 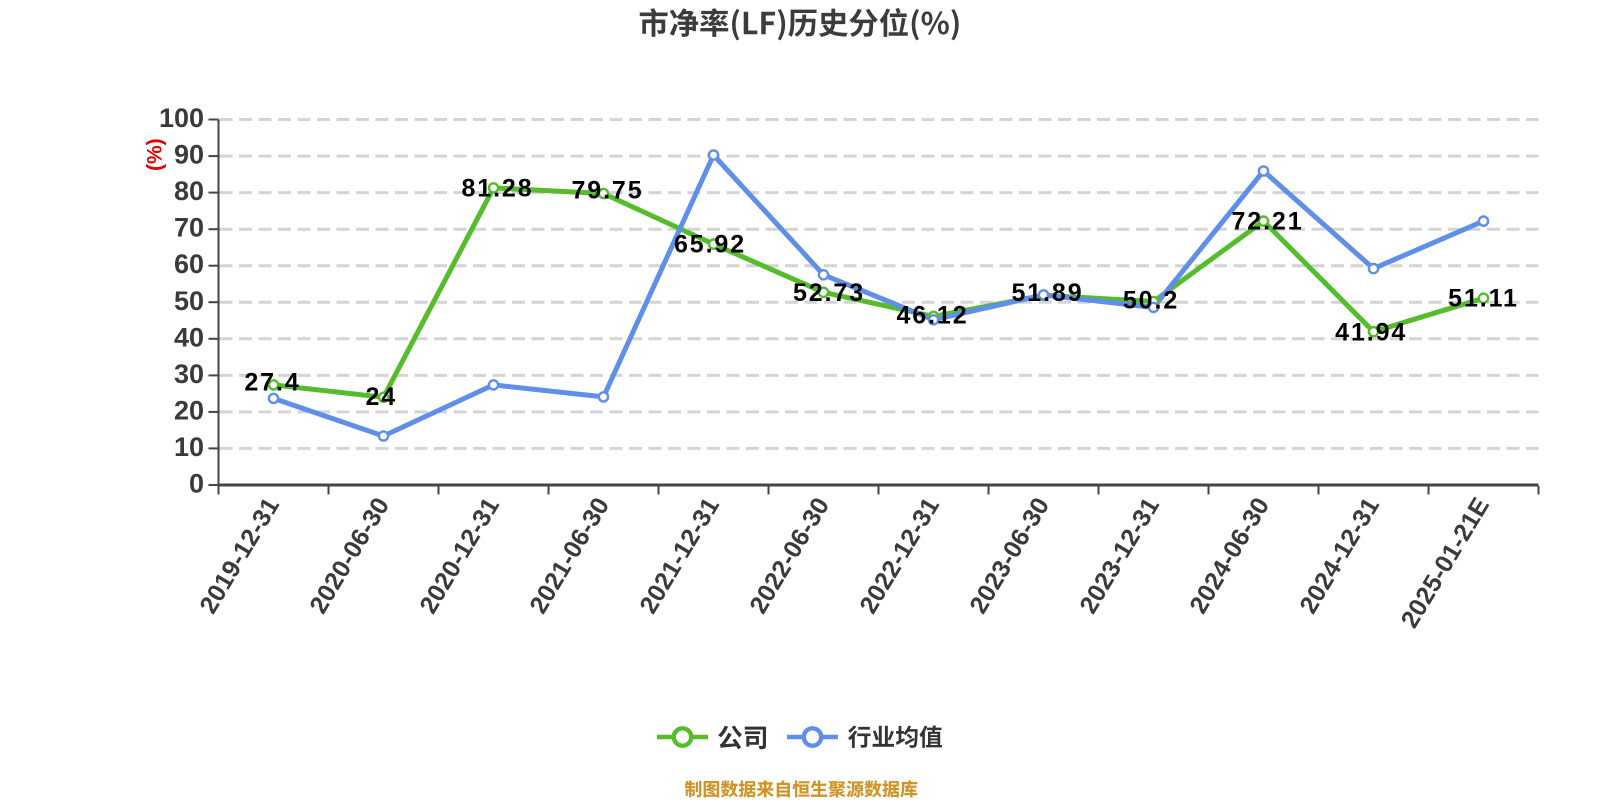 What do you see at coordinates (189, 301) in the screenshot?
I see `svg-text: 50` at bounding box center [189, 301].